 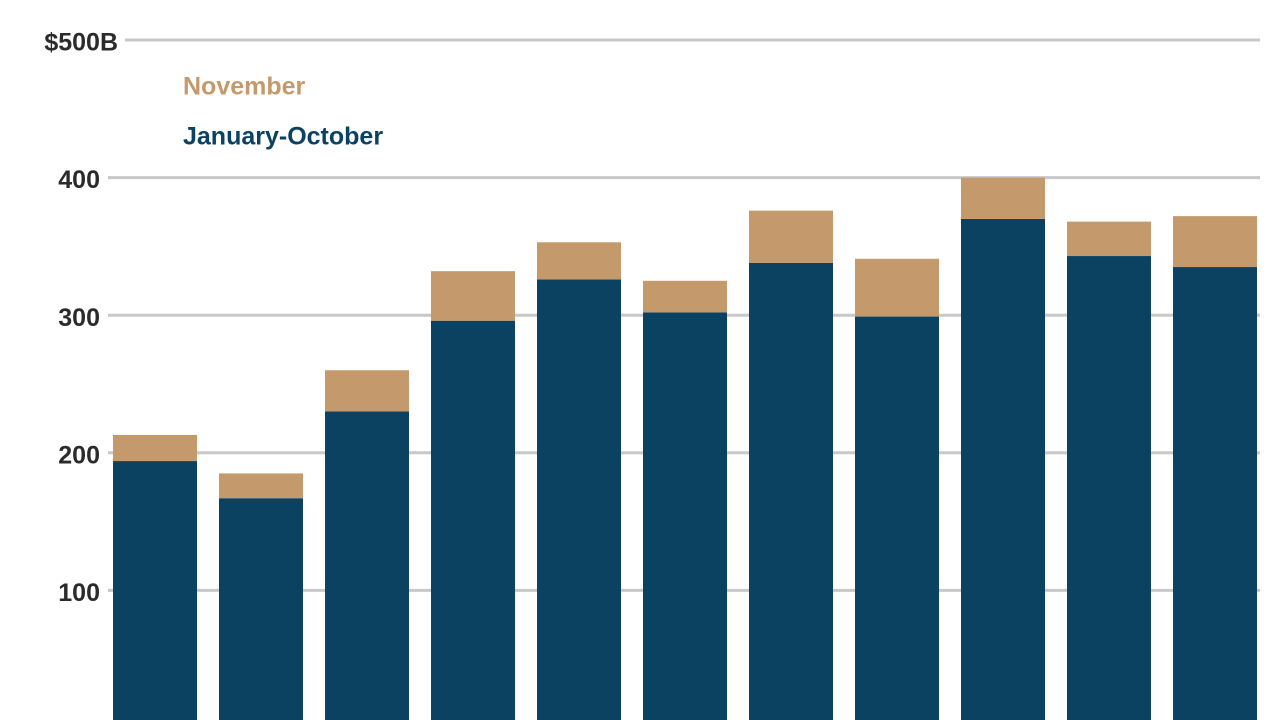 I want to click on y-tick-label: 200, so click(x=79, y=455).